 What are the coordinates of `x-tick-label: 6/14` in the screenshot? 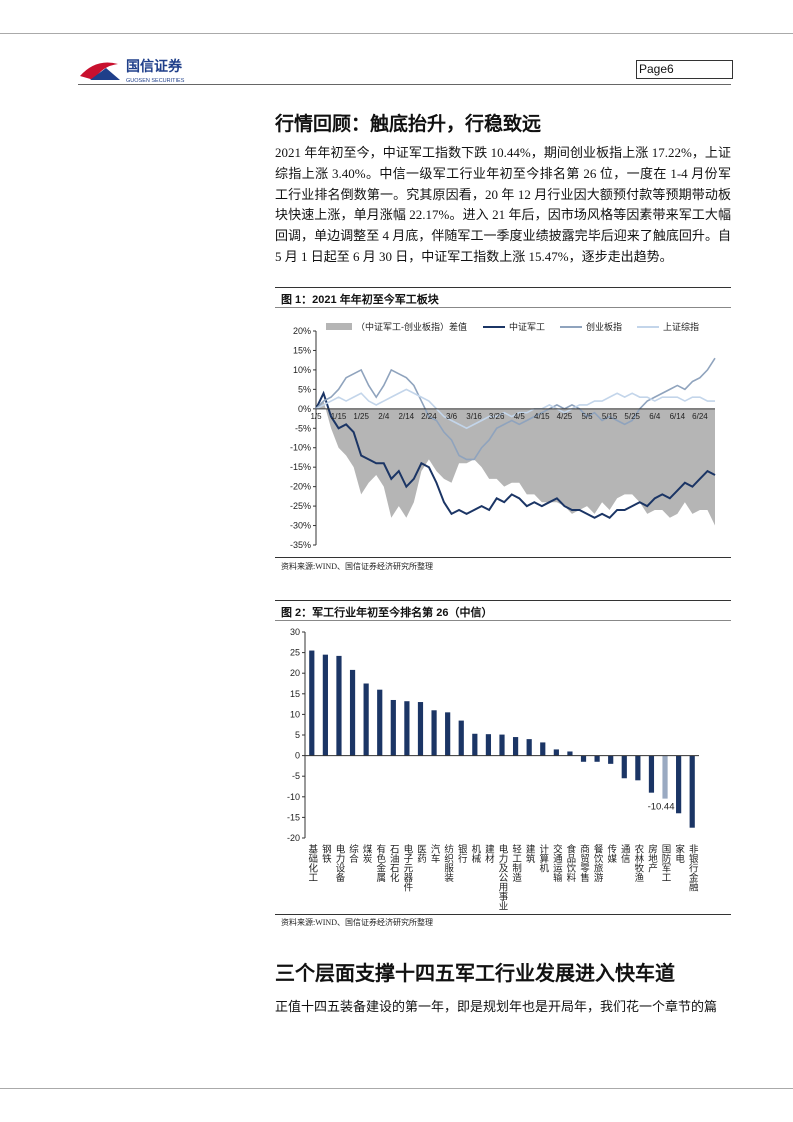 It's located at (678, 416).